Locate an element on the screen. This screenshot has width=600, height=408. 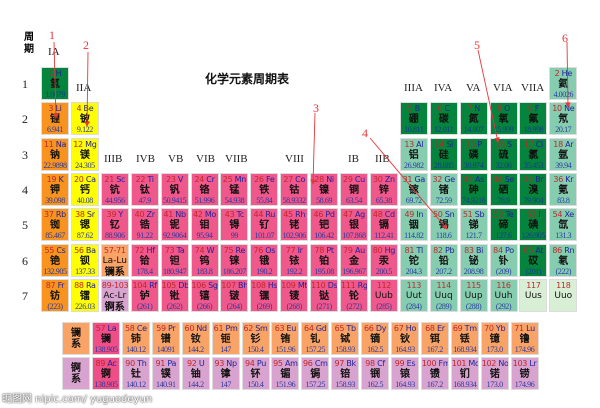
element-cell-u: 92 U 铀 144.2 is located at coordinates (195, 373).